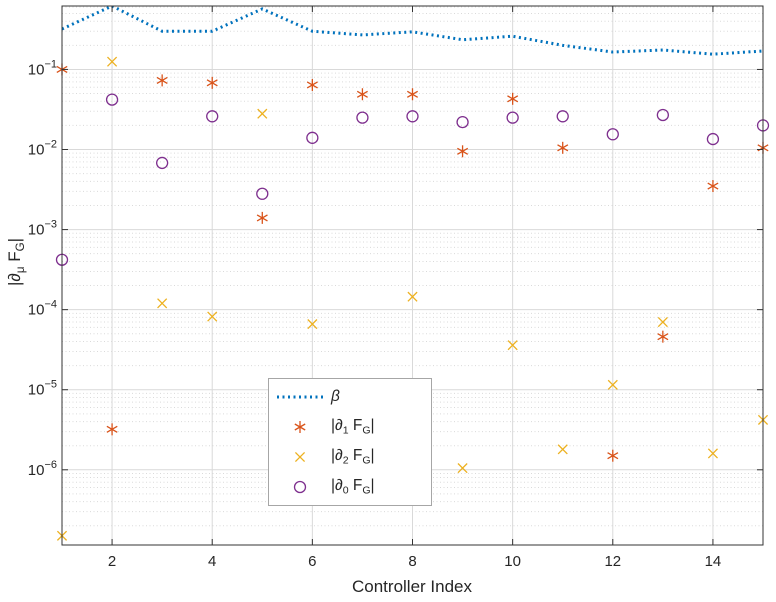  I want to click on legend-row-d1: |∂1 FG|, so click(350, 427).